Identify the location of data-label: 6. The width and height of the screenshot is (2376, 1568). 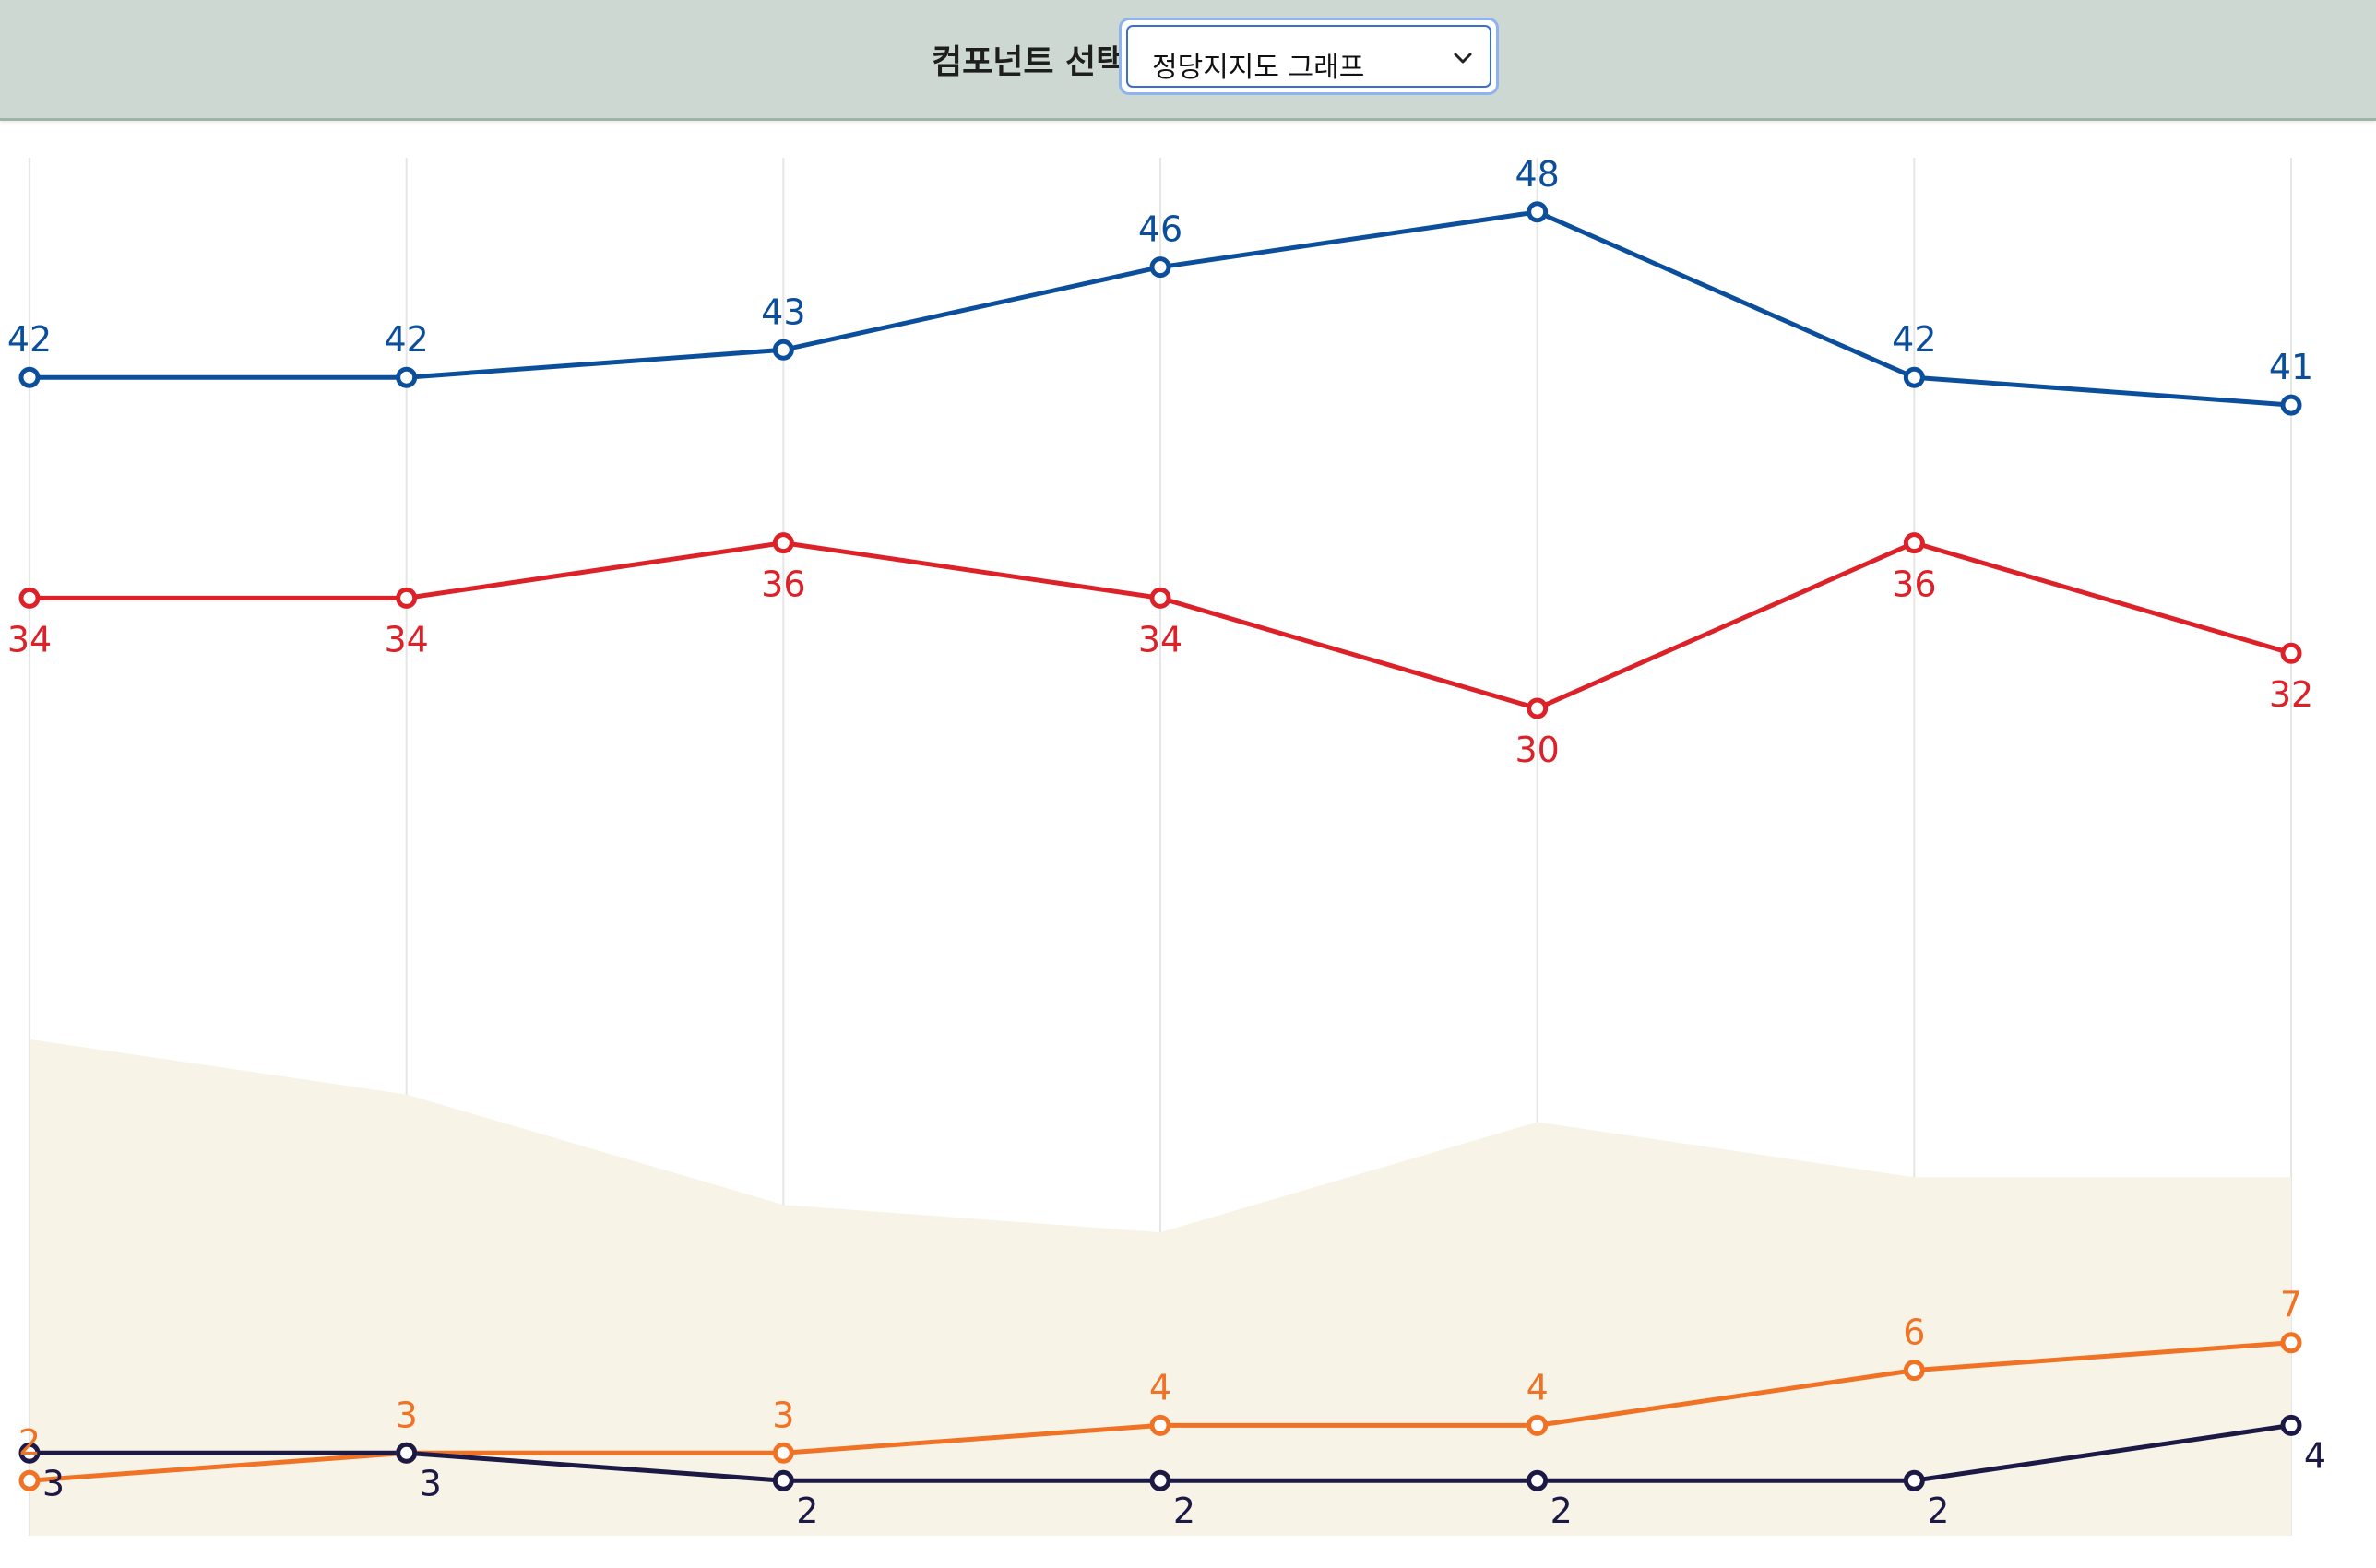
(1914, 1333).